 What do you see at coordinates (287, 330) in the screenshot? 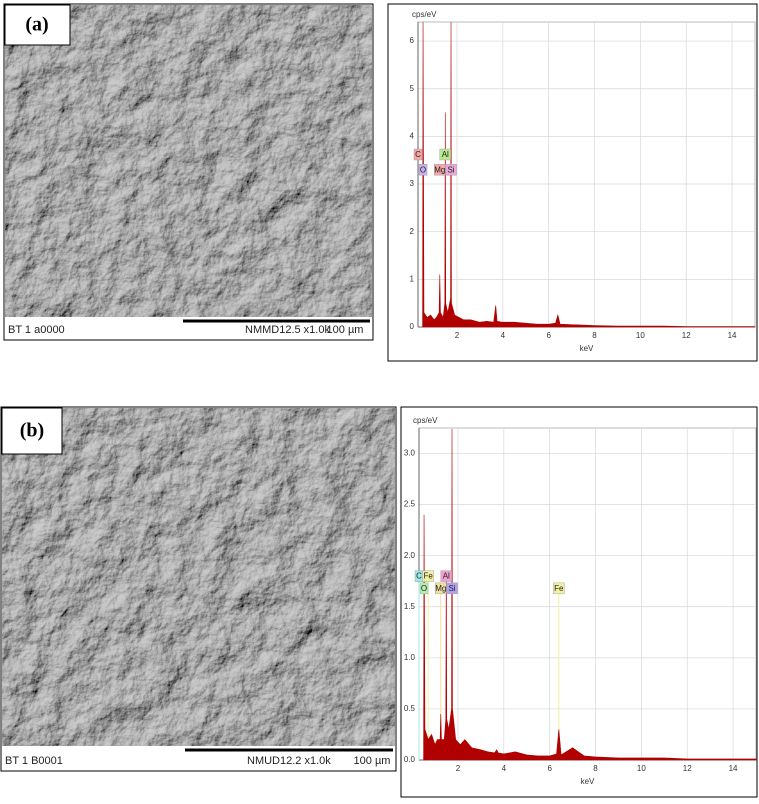
I see `sem-info: NMMD12.5 x1.0k` at bounding box center [287, 330].